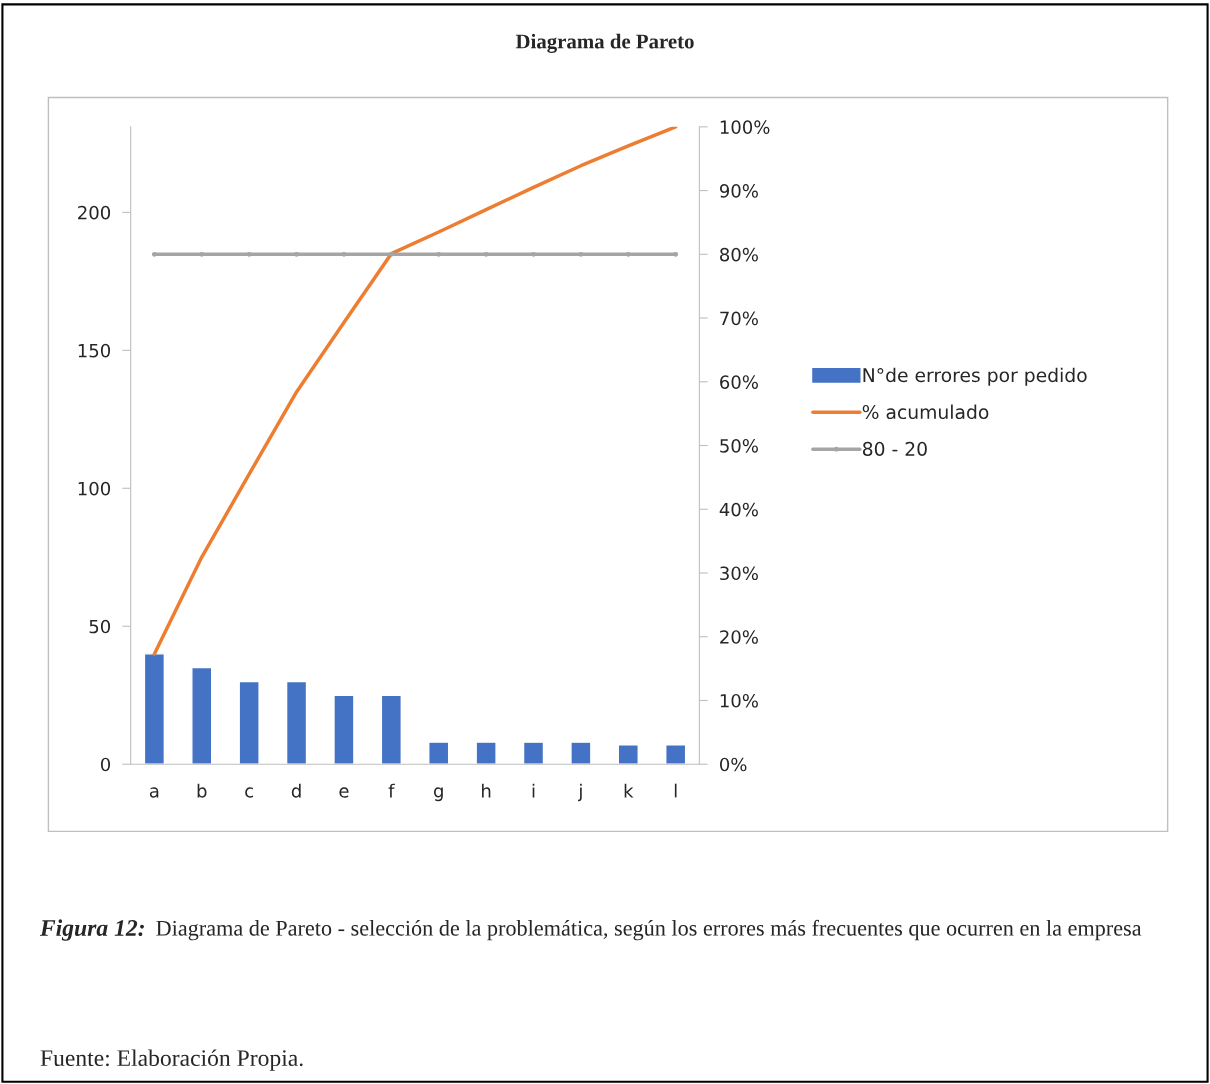  What do you see at coordinates (94, 350) in the screenshot?
I see `y-tick-label: 150` at bounding box center [94, 350].